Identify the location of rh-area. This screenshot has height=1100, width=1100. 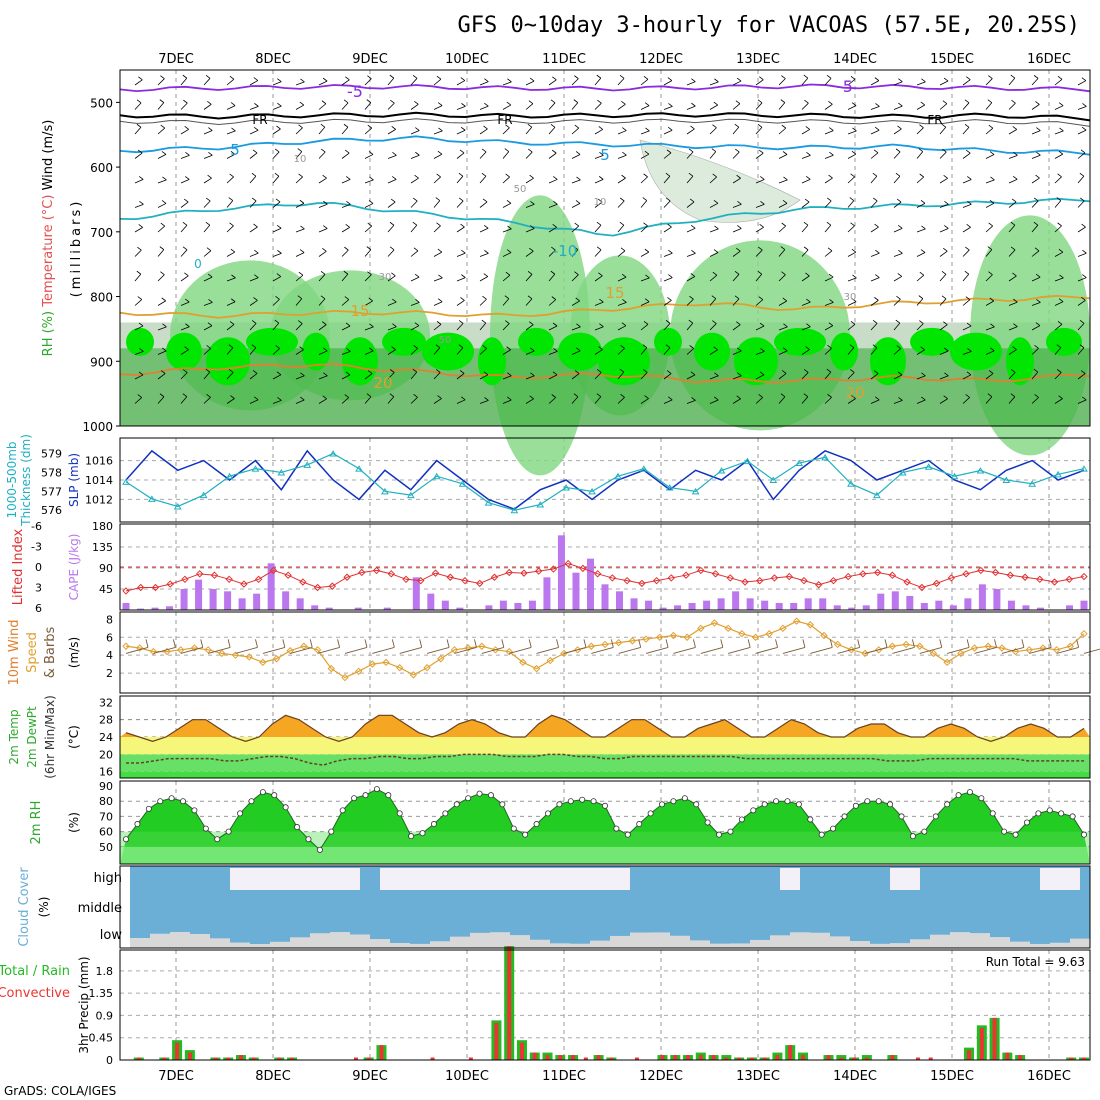
(605, 826).